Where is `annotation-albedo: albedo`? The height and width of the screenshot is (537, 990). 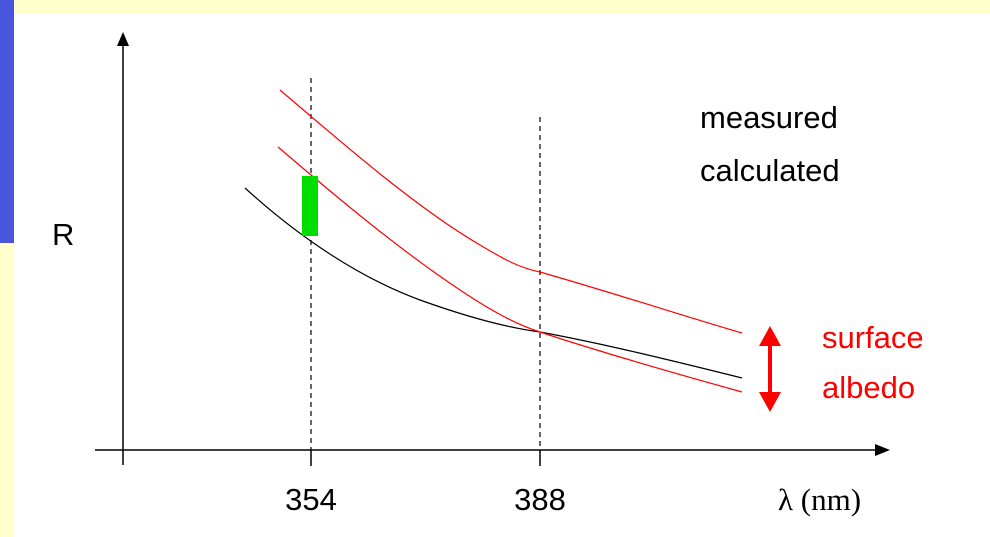 annotation-albedo: albedo is located at coordinates (868, 387).